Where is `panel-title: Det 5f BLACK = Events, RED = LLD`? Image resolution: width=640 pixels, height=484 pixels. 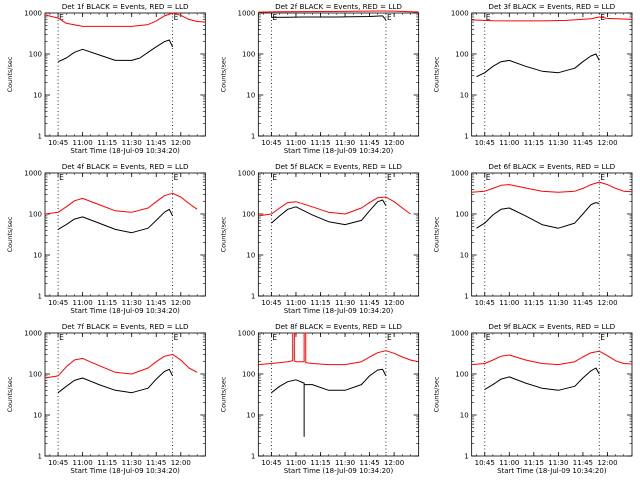
panel-title: Det 5f BLACK = Events, RED = LLD is located at coordinates (338, 166).